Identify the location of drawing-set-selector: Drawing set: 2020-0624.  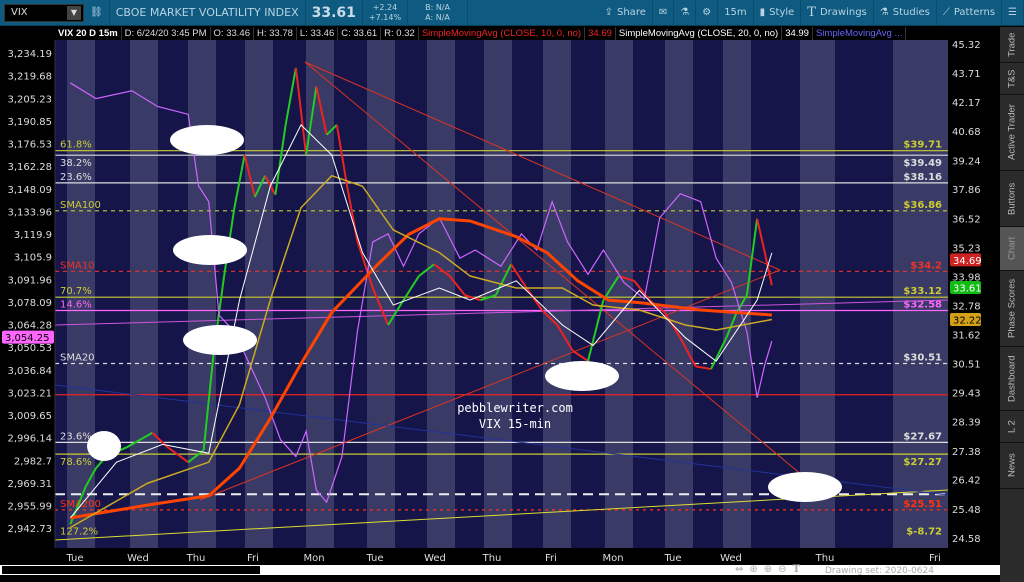
(879, 571).